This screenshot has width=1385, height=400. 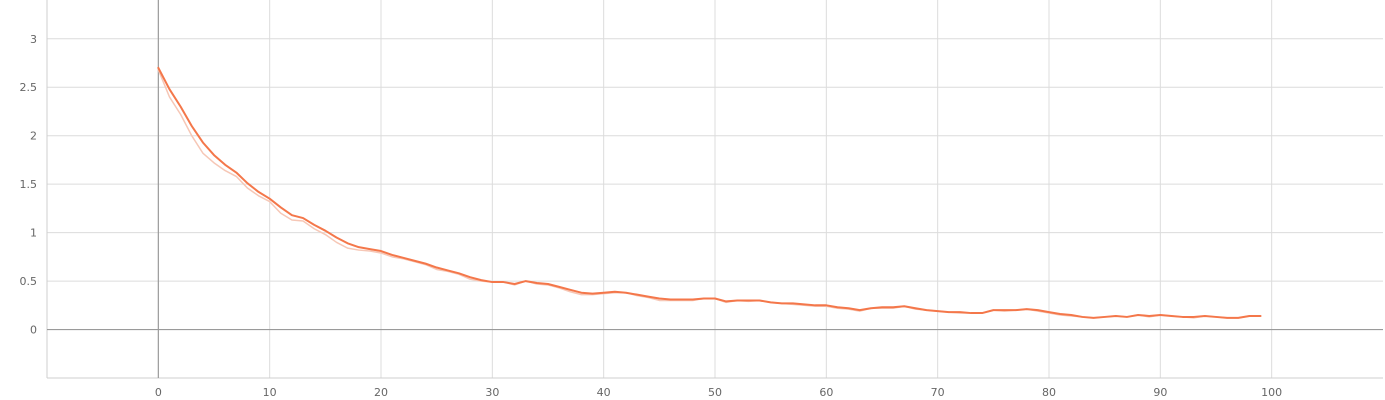 What do you see at coordinates (33, 233) in the screenshot?
I see `y-tick-label: 1` at bounding box center [33, 233].